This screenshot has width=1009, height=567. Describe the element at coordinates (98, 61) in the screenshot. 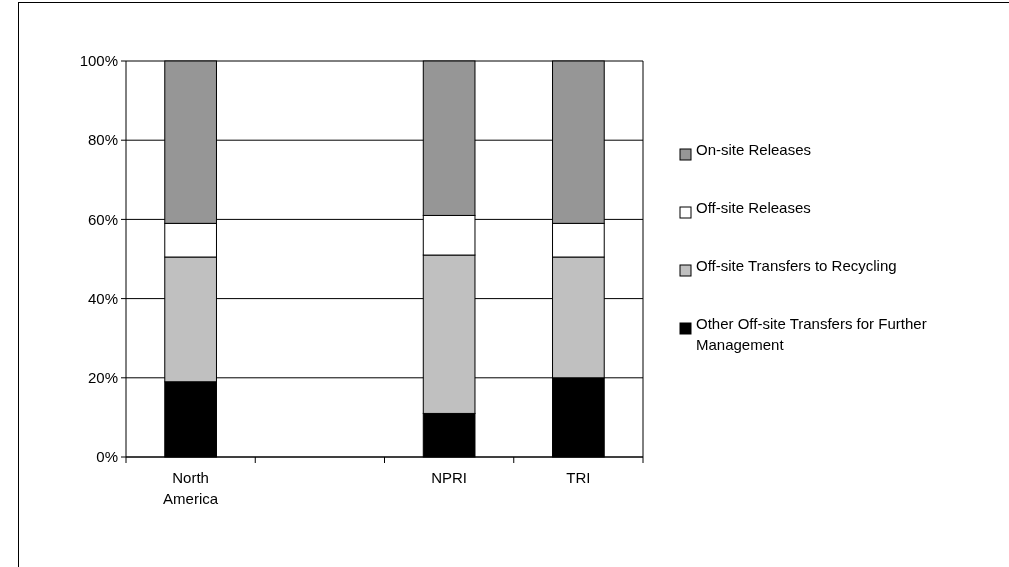

I see `y-tick-label: 100%` at that location.